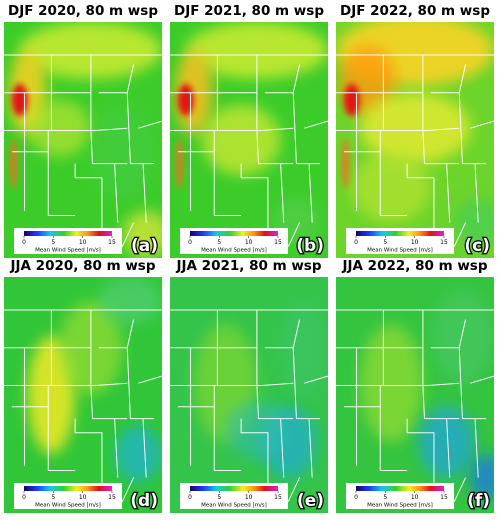 The height and width of the screenshot is (520, 500). Describe the element at coordinates (144, 501) in the screenshot. I see `panel-label: (d)` at that location.